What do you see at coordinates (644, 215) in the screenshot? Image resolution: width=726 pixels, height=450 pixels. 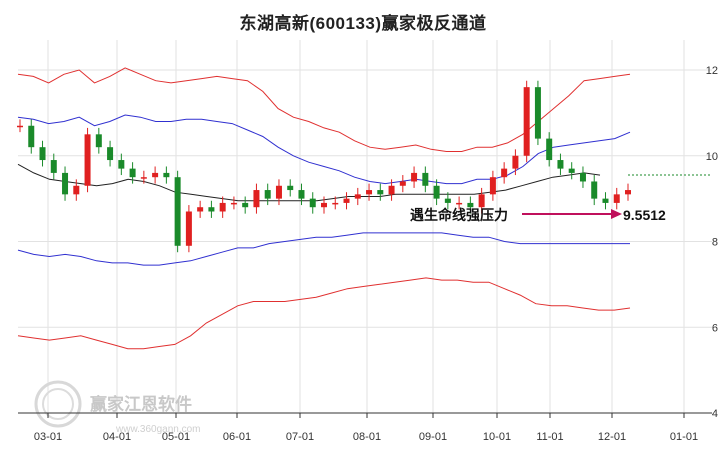 I see `reference-value-label: 9.5512` at bounding box center [644, 215].